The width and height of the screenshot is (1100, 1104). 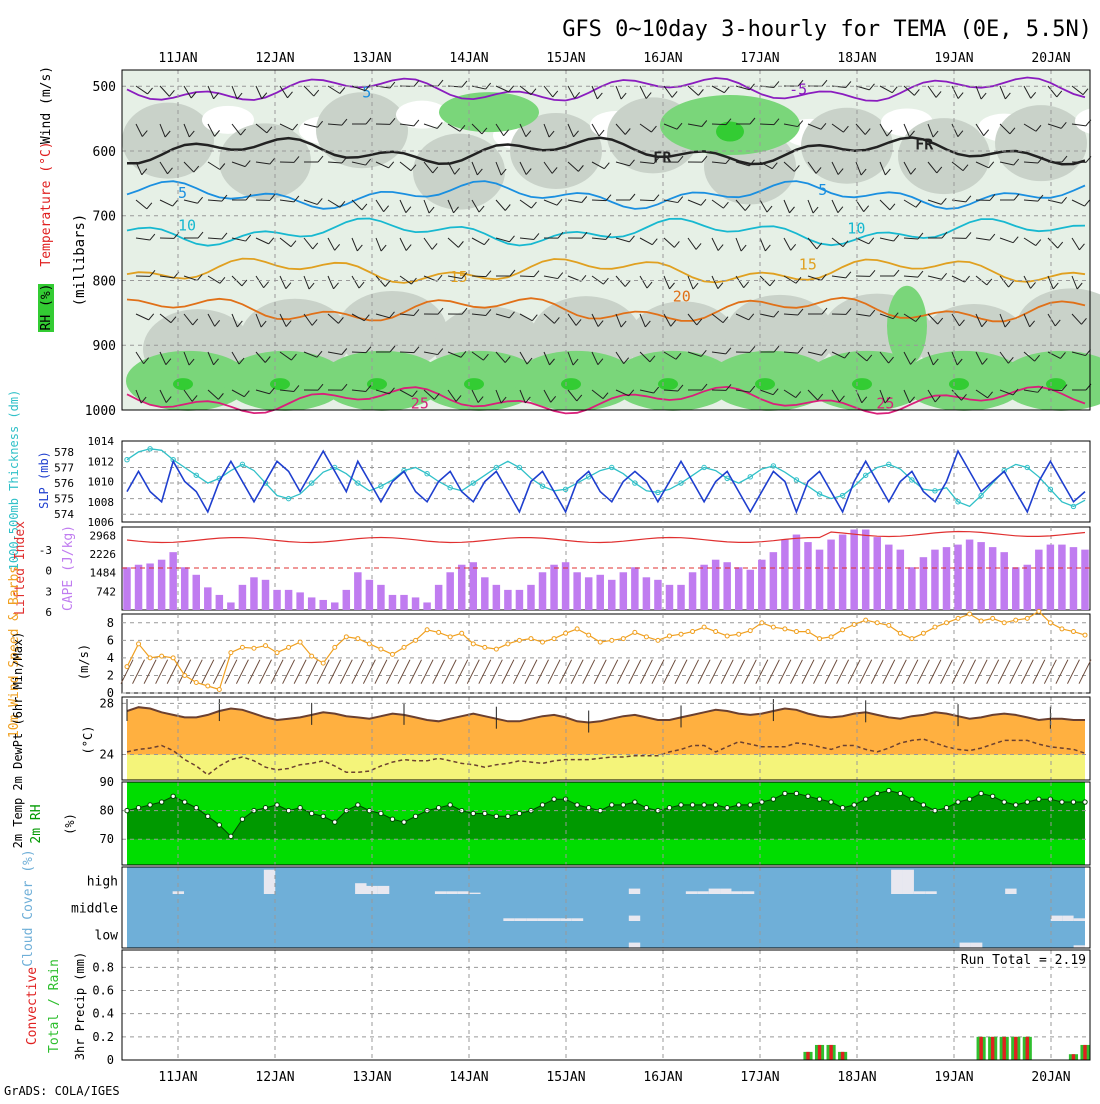 What do you see at coordinates (107, 703) in the screenshot?
I see `temp-tick-label: 28` at bounding box center [107, 703].